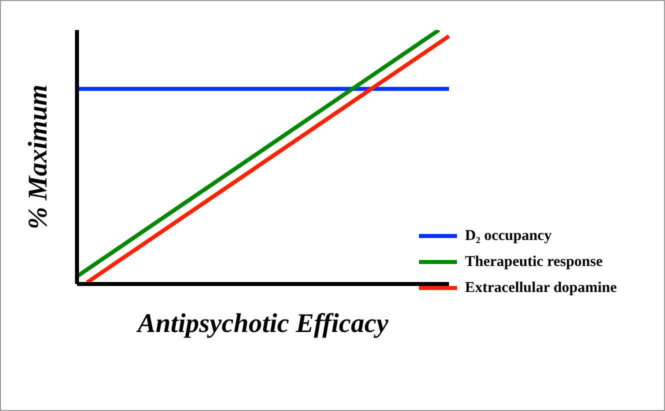  I want to click on legend-label: D₂ occupancy, so click(508, 236).